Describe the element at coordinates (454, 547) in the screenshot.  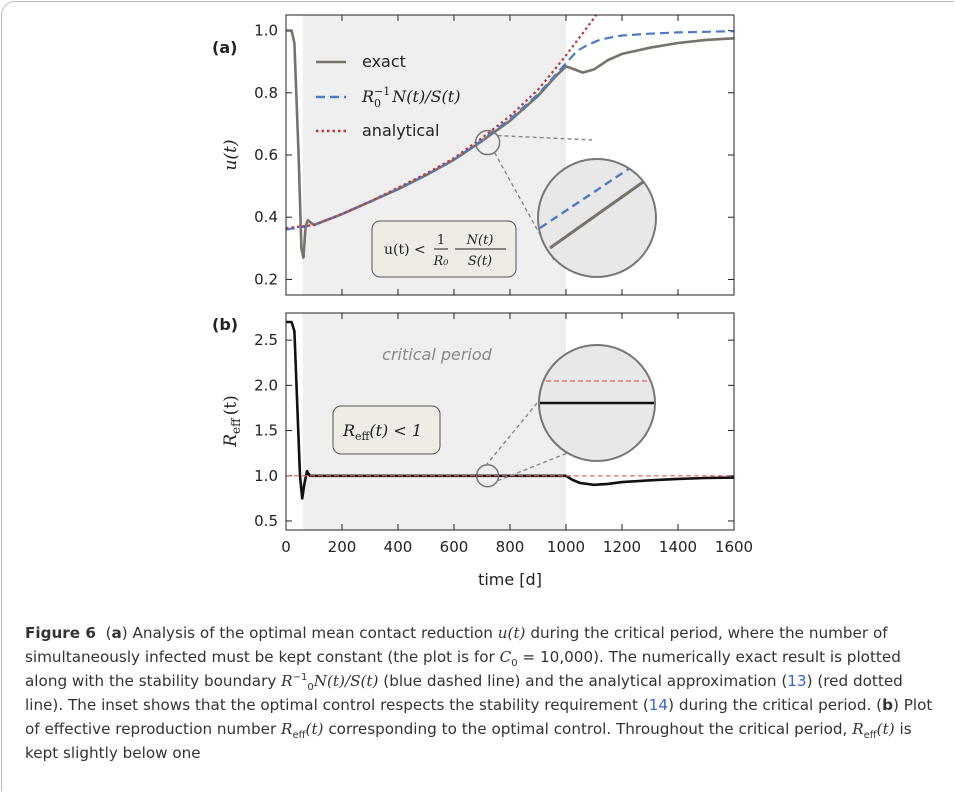
I see `x-tick-label: 600` at that location.